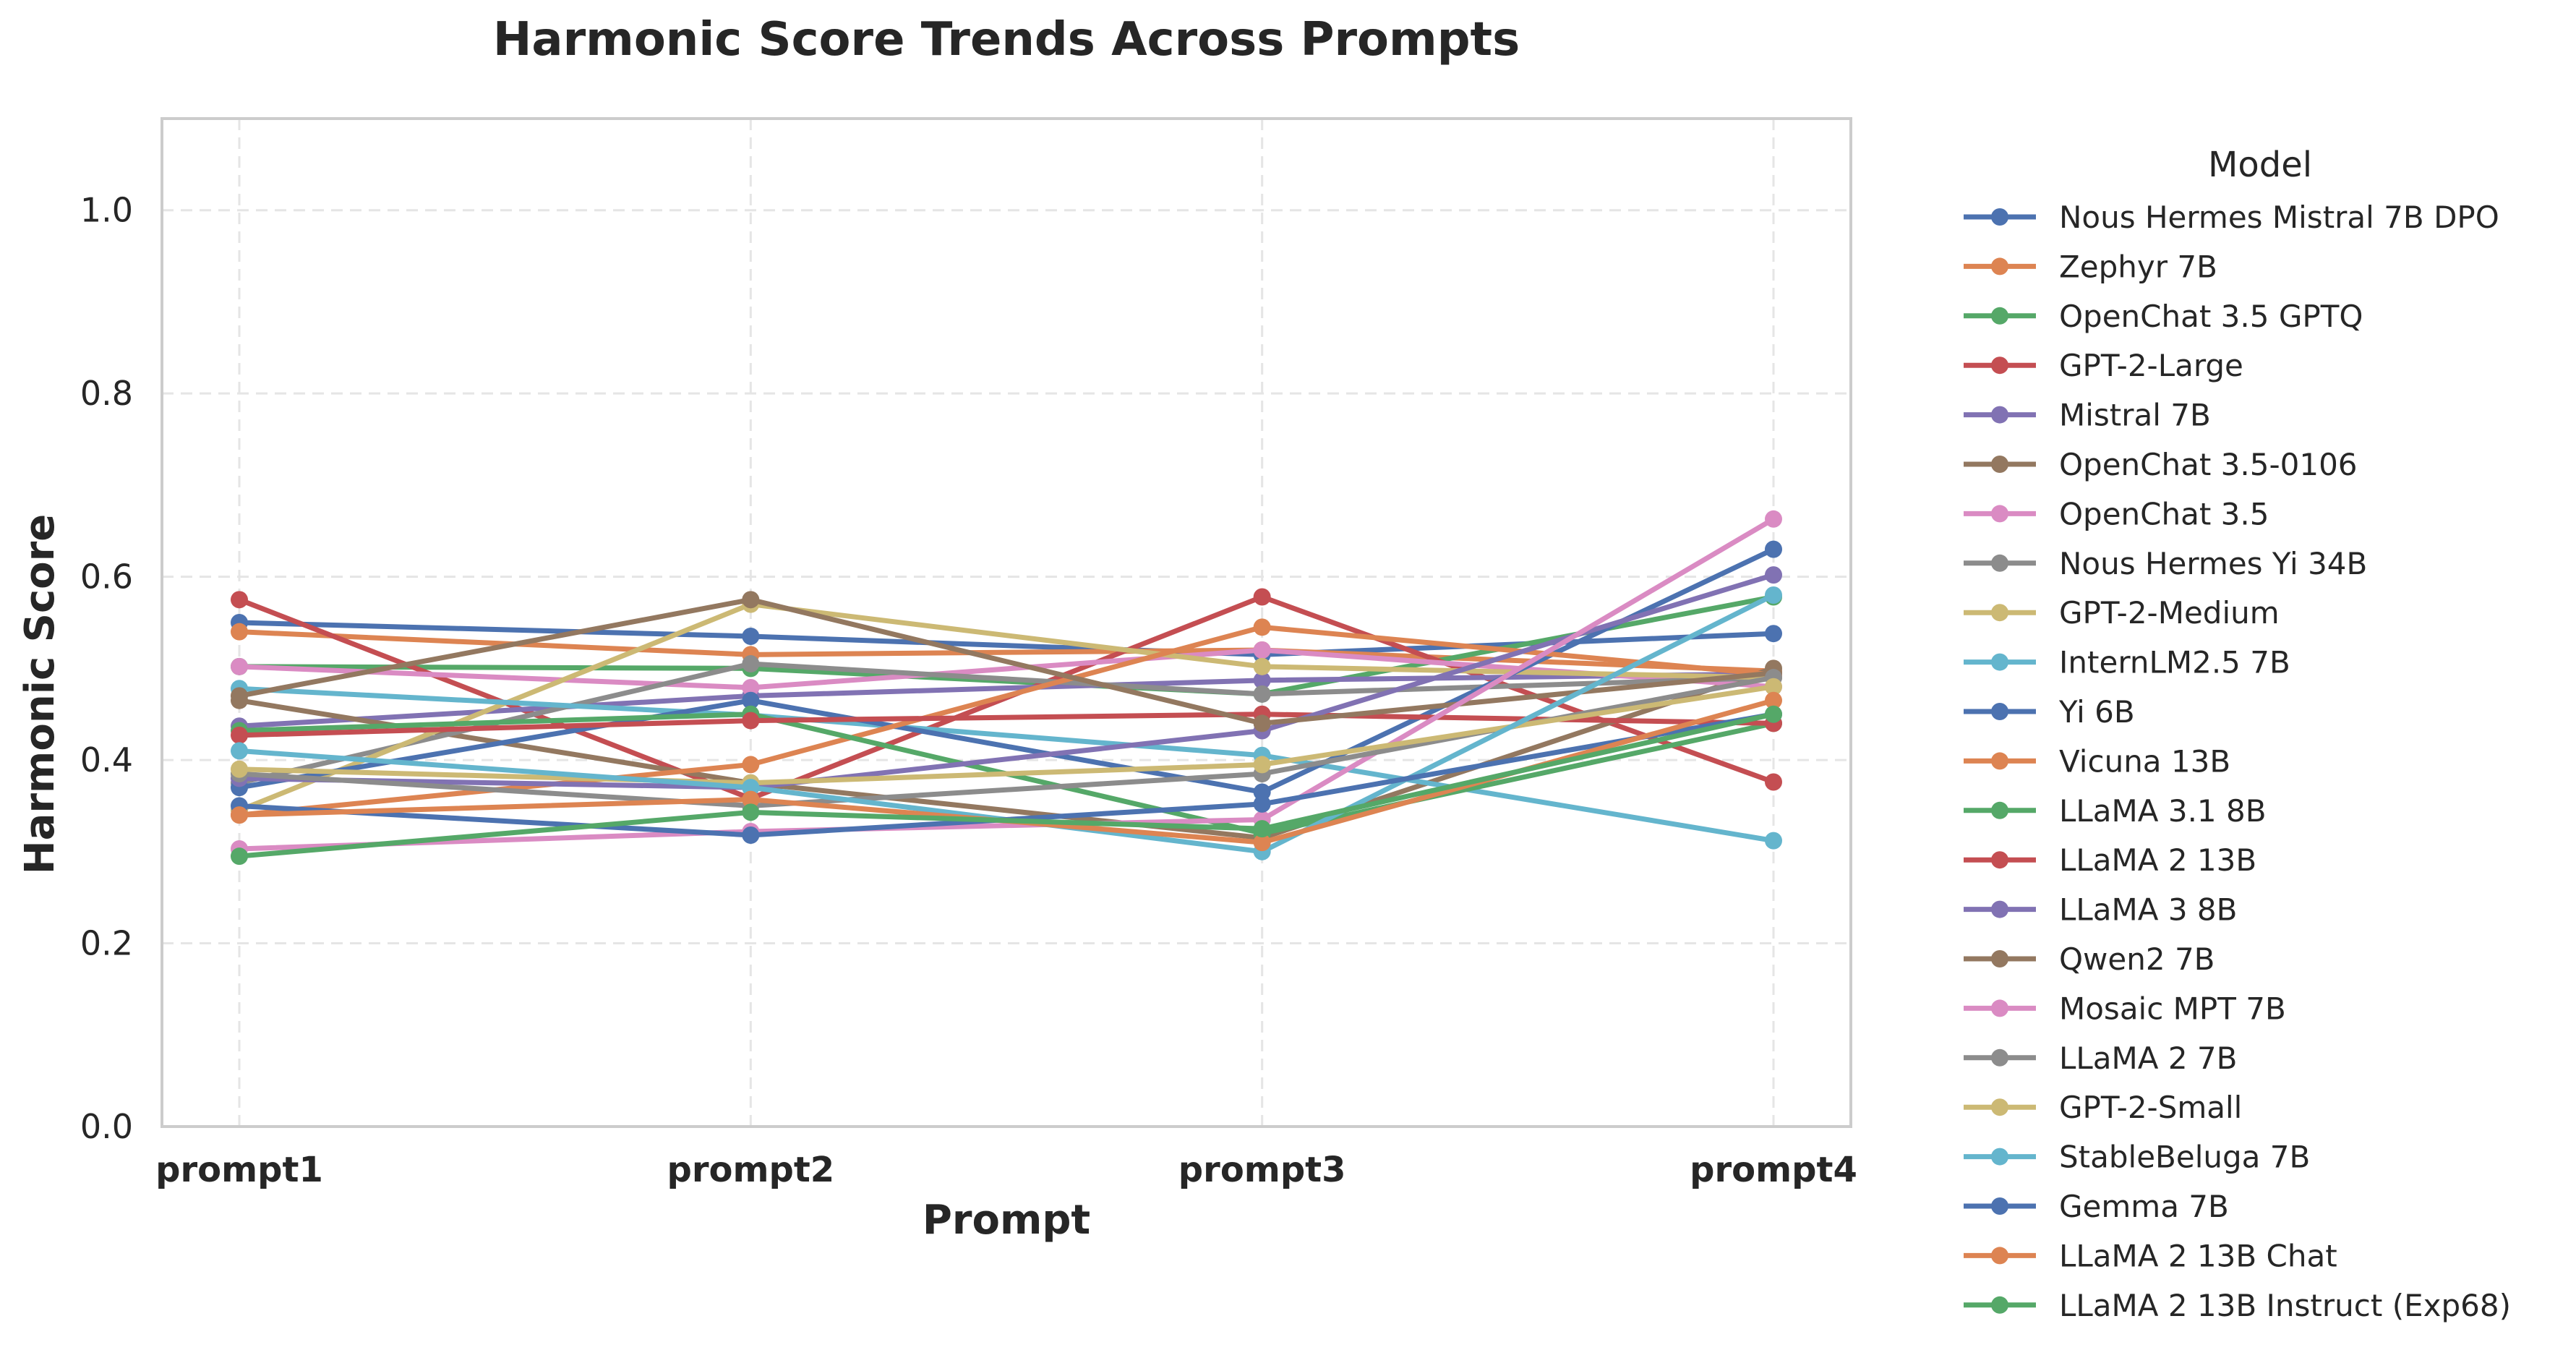 The width and height of the screenshot is (2576, 1350). I want to click on legend-label: LLaMA 2 13B Chat, so click(2198, 1255).